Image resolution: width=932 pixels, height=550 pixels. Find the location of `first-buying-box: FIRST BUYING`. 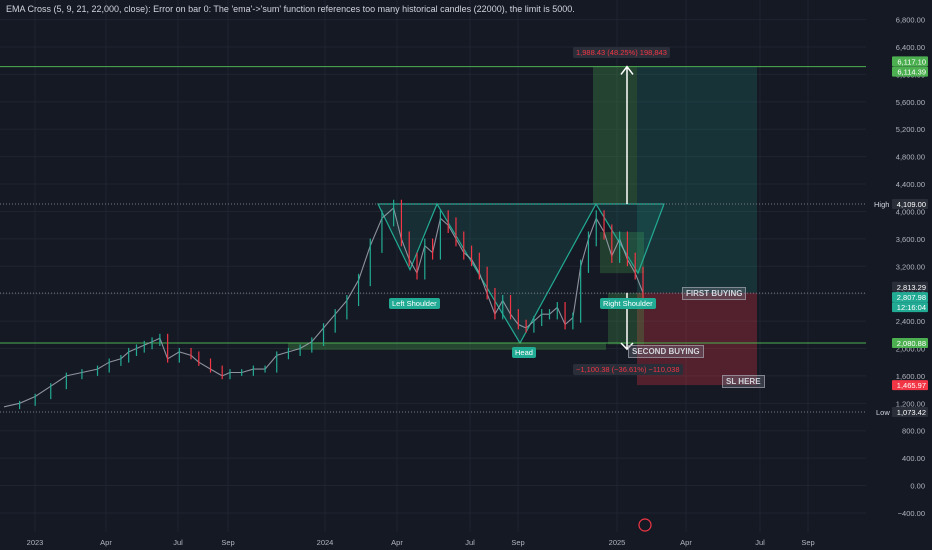

first-buying-box: FIRST BUYING is located at coordinates (714, 293).